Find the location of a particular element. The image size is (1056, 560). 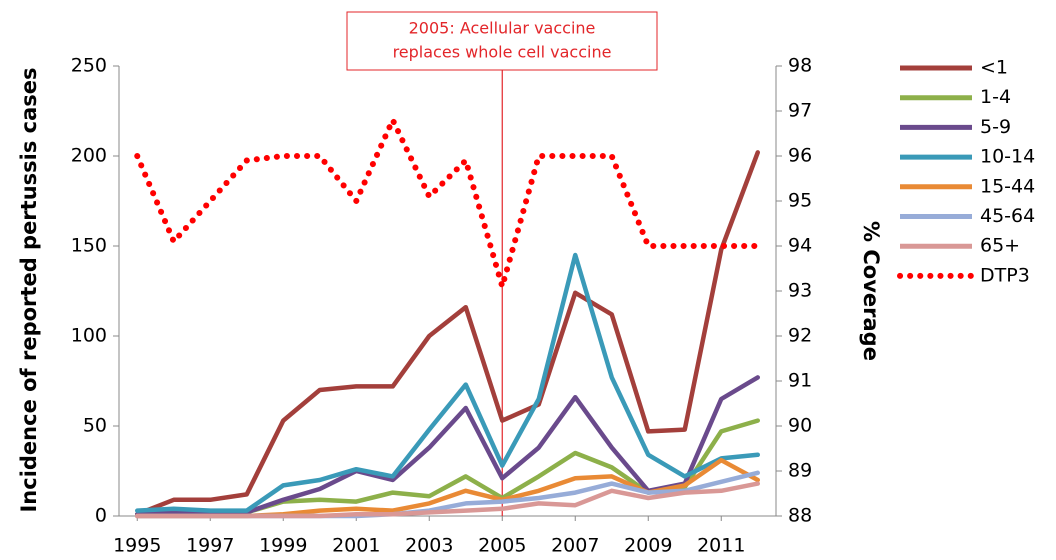

x-tick-label: 1997 is located at coordinates (210, 546).